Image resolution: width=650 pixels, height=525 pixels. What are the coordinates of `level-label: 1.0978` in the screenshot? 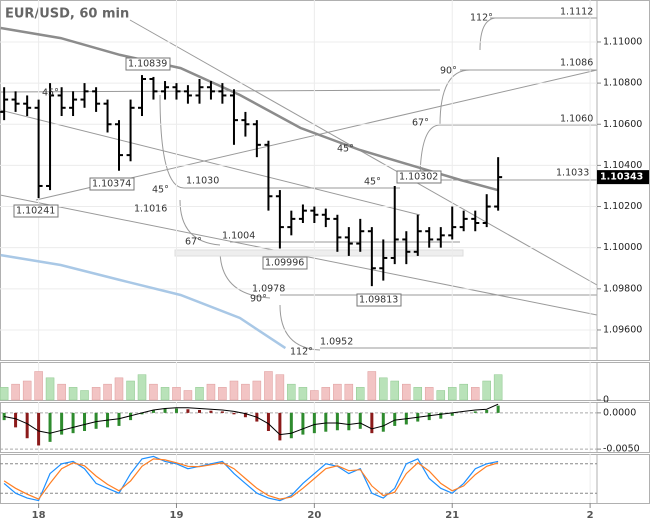 It's located at (268, 289).